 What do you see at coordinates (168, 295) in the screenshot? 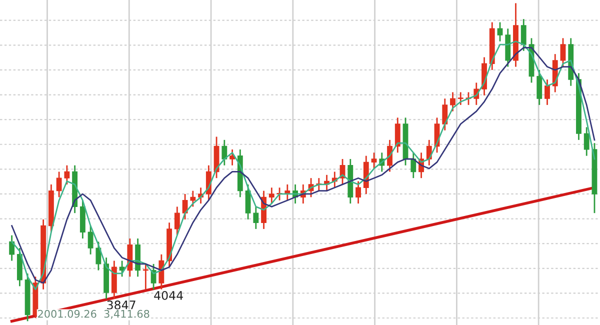
I see `annotation: 4044` at bounding box center [168, 295].